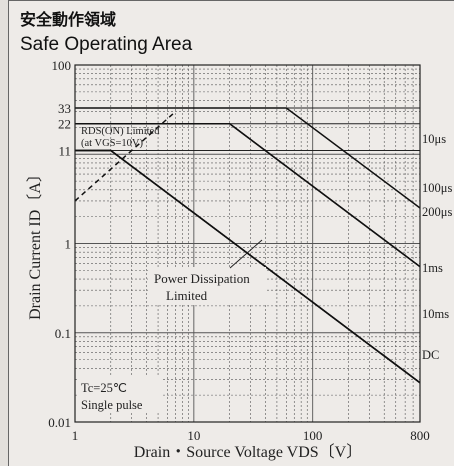 The height and width of the screenshot is (466, 454). I want to click on pd-leader-line, so click(246, 254).